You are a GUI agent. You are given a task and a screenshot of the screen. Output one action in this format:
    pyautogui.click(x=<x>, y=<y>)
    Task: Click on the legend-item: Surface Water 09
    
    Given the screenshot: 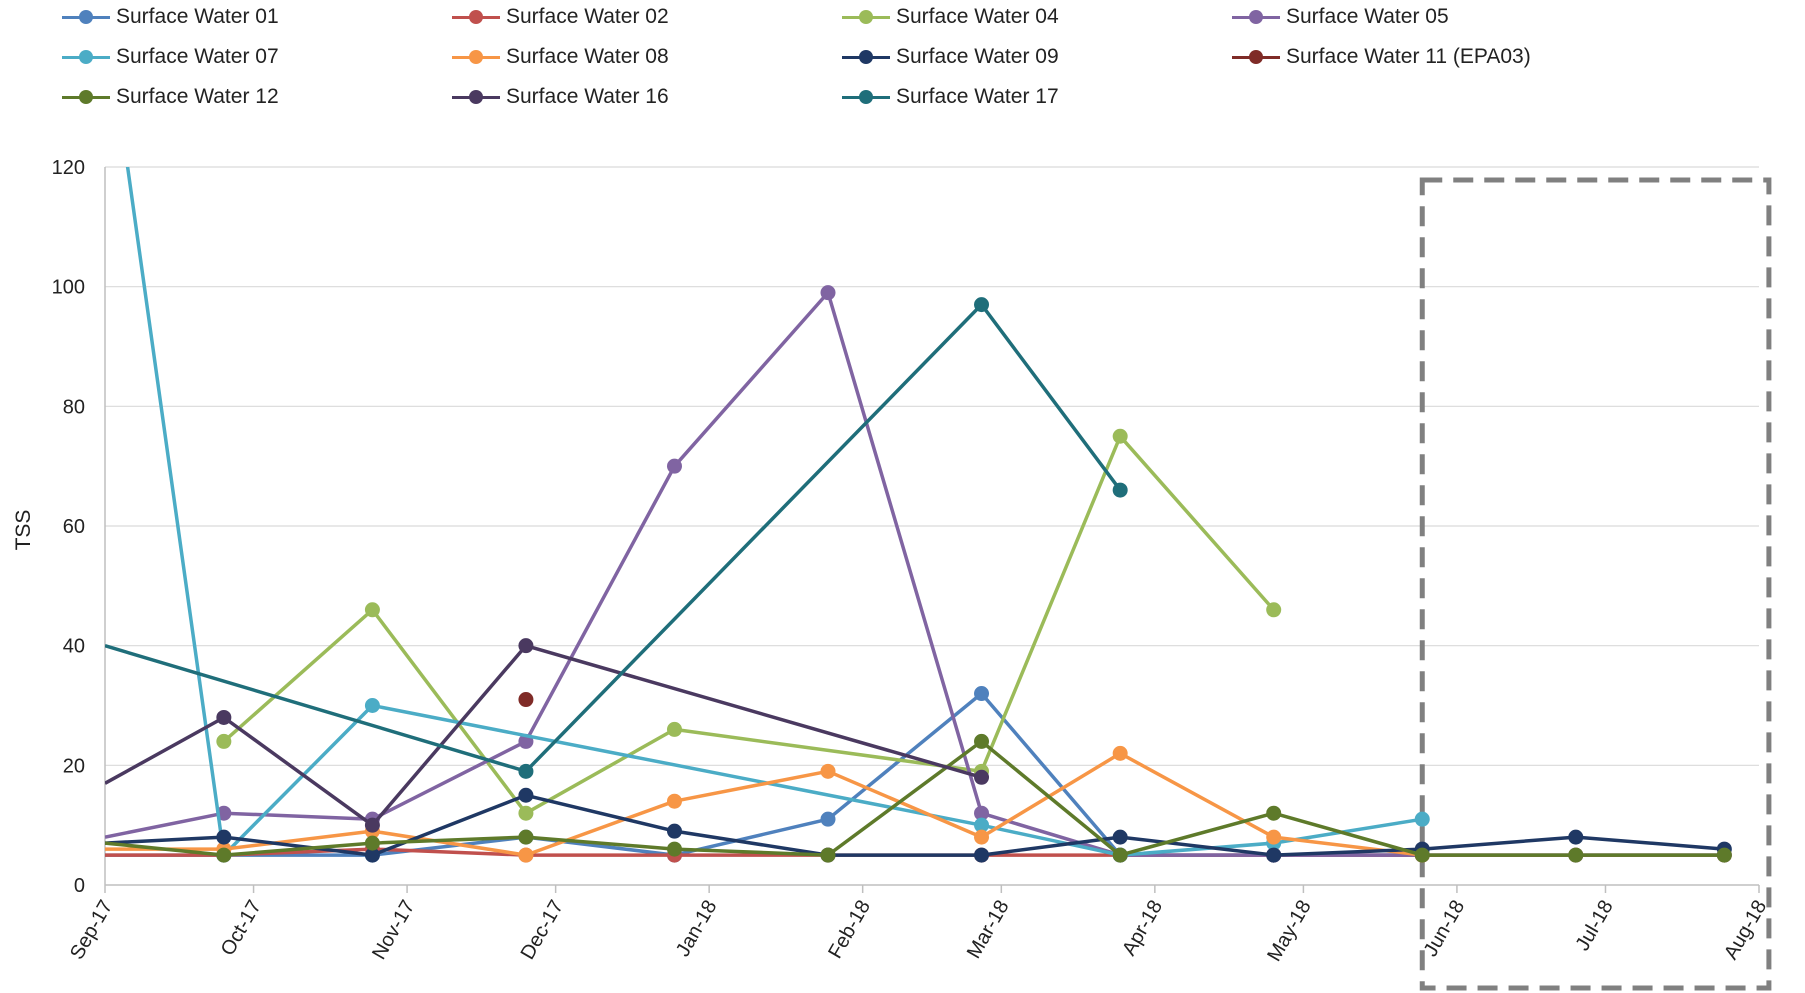 What is the action you would take?
    pyautogui.click(x=949, y=57)
    